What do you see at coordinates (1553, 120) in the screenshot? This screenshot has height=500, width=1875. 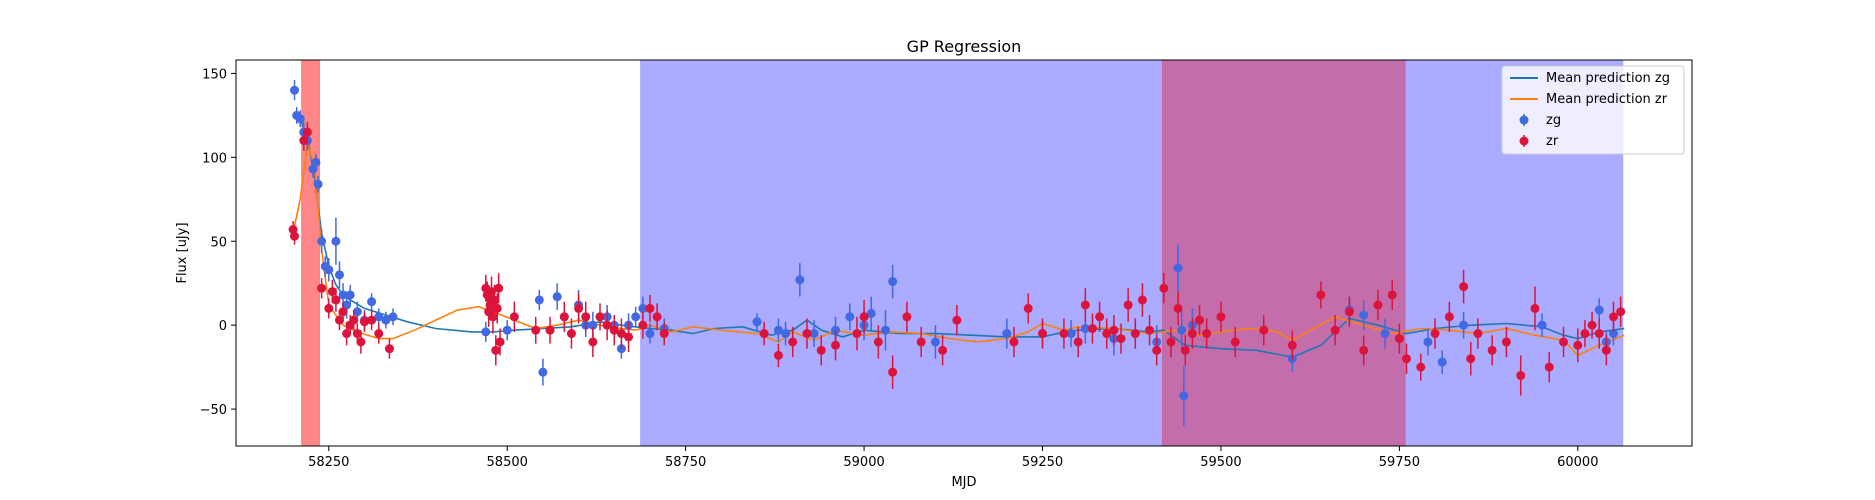 I see `legend-label-zg: zg` at bounding box center [1553, 120].